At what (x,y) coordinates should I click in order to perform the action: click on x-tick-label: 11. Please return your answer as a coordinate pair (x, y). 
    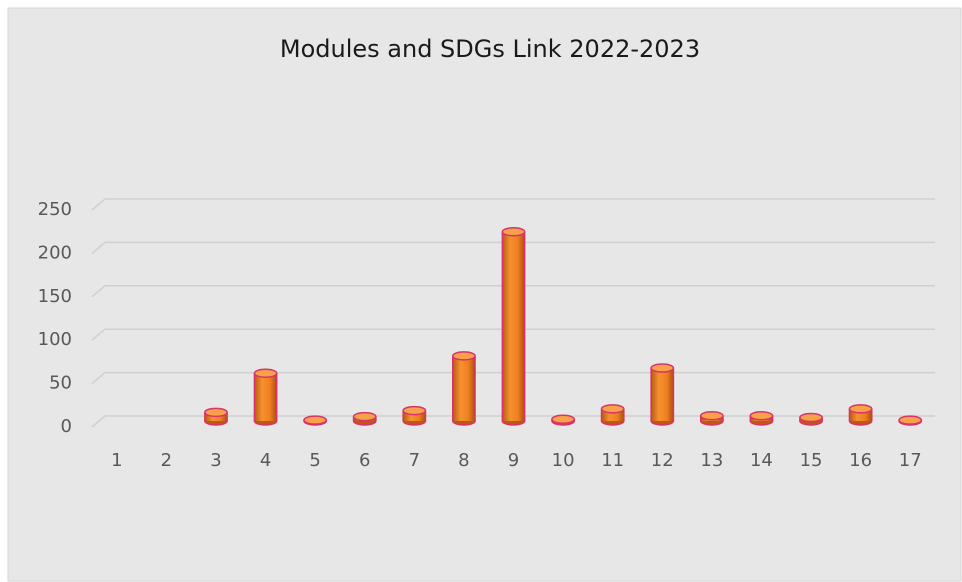
    Looking at the image, I should click on (612, 460).